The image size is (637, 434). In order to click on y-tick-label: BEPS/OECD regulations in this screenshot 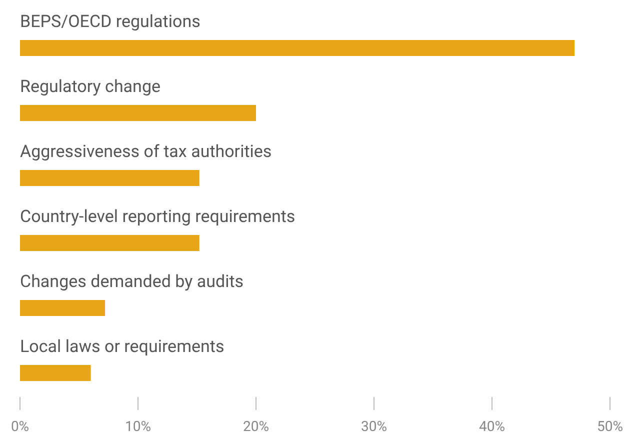, I will do `click(110, 22)`.